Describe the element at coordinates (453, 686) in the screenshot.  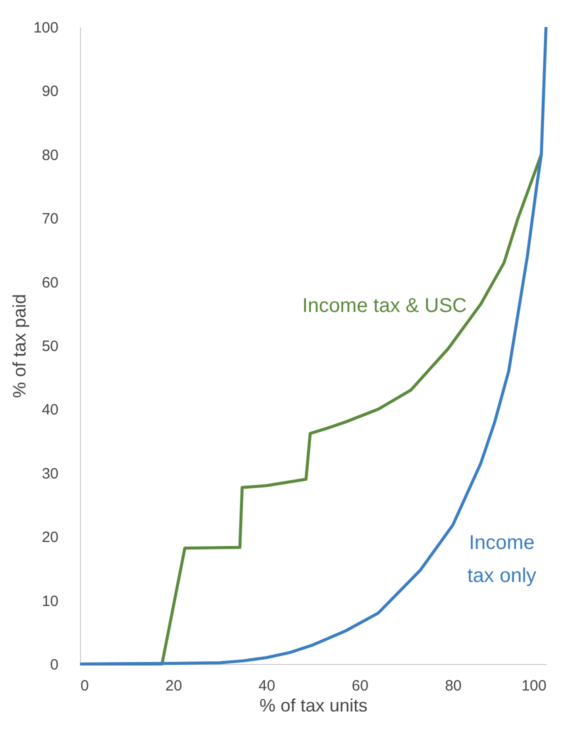
I see `x-tick-label: 80` at that location.